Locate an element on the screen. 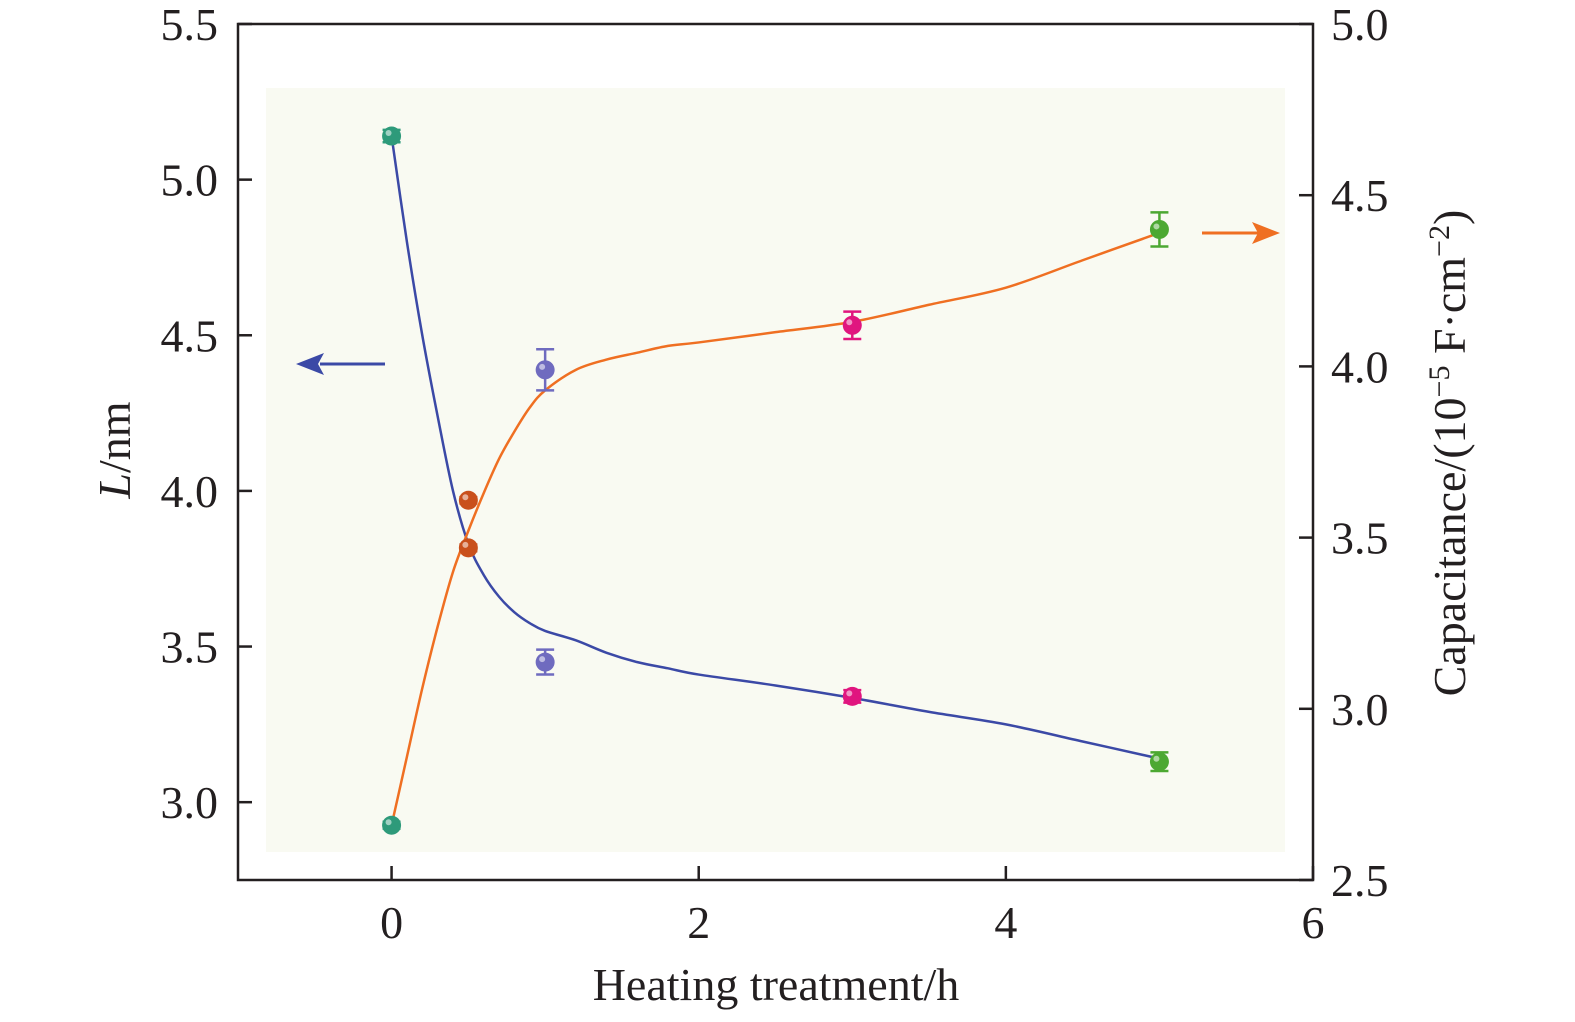 This screenshot has height=1022, width=1575. left-y-tick-label: 3.5 is located at coordinates (190, 647).